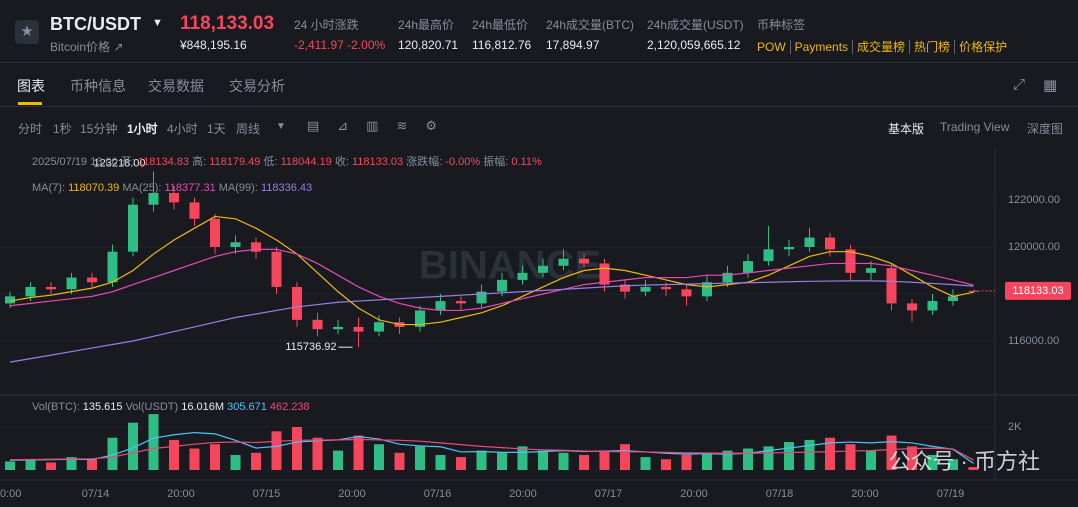 The image size is (1078, 507). I want to click on tag: 成交量榜, so click(881, 47).